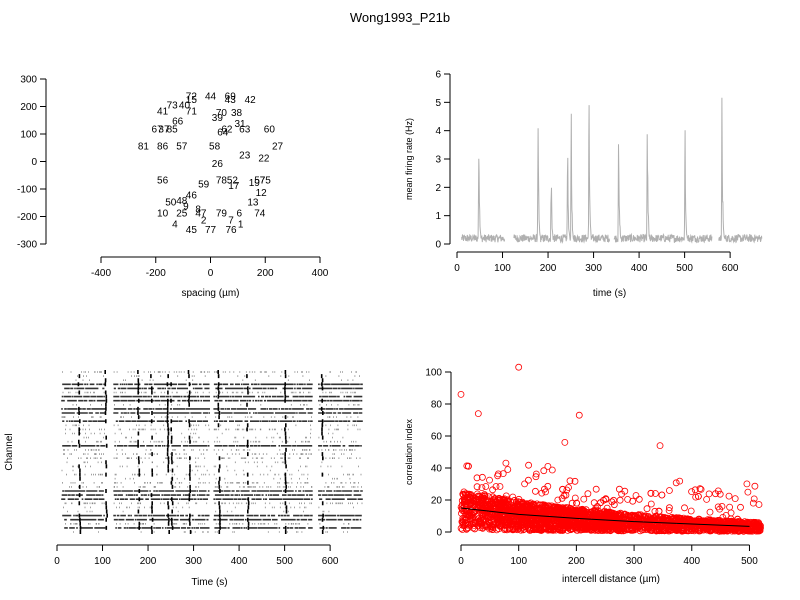 The width and height of the screenshot is (800, 600). I want to click on electrode-label: 74, so click(260, 213).